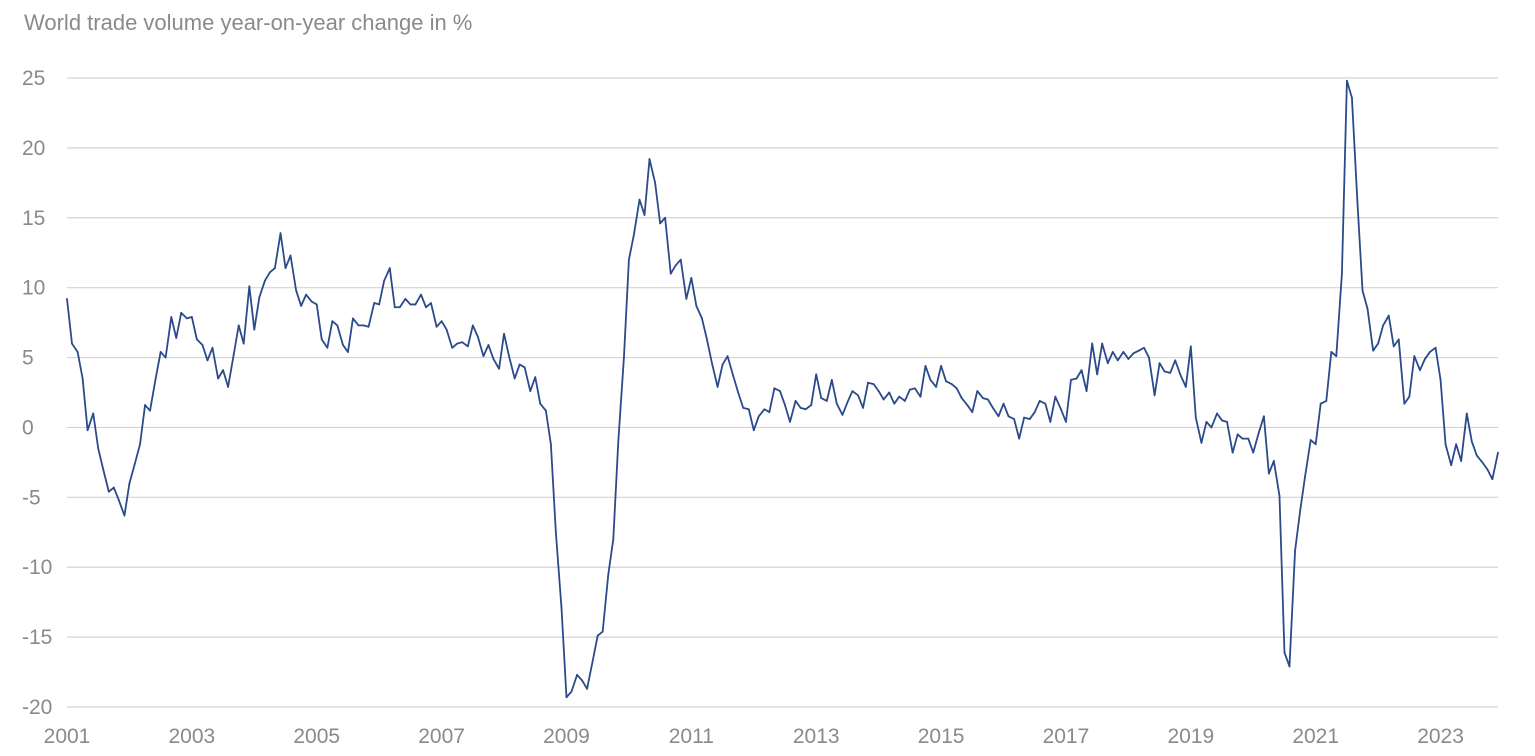 This screenshot has width=1535, height=756. Describe the element at coordinates (816, 736) in the screenshot. I see `x-tick-label: 2013` at that location.